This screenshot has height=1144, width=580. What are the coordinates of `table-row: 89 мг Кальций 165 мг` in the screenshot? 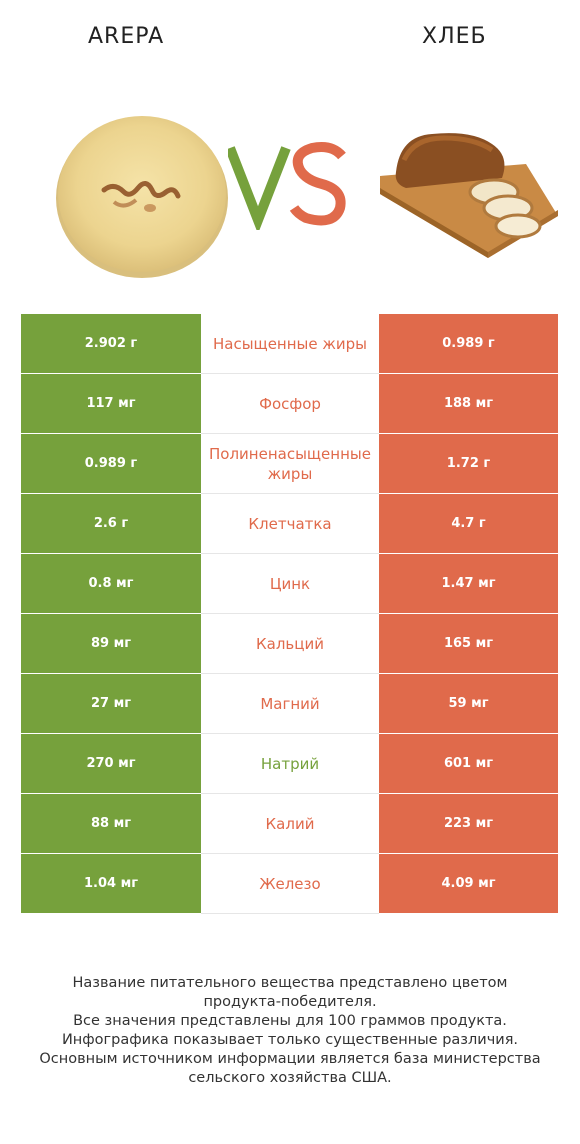 It's located at (289, 644).